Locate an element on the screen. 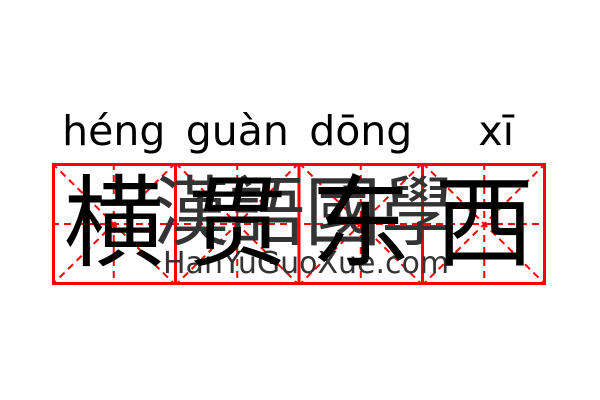 The height and width of the screenshot is (400, 600). hanzi-char-guan: 贯 is located at coordinates (237, 223).